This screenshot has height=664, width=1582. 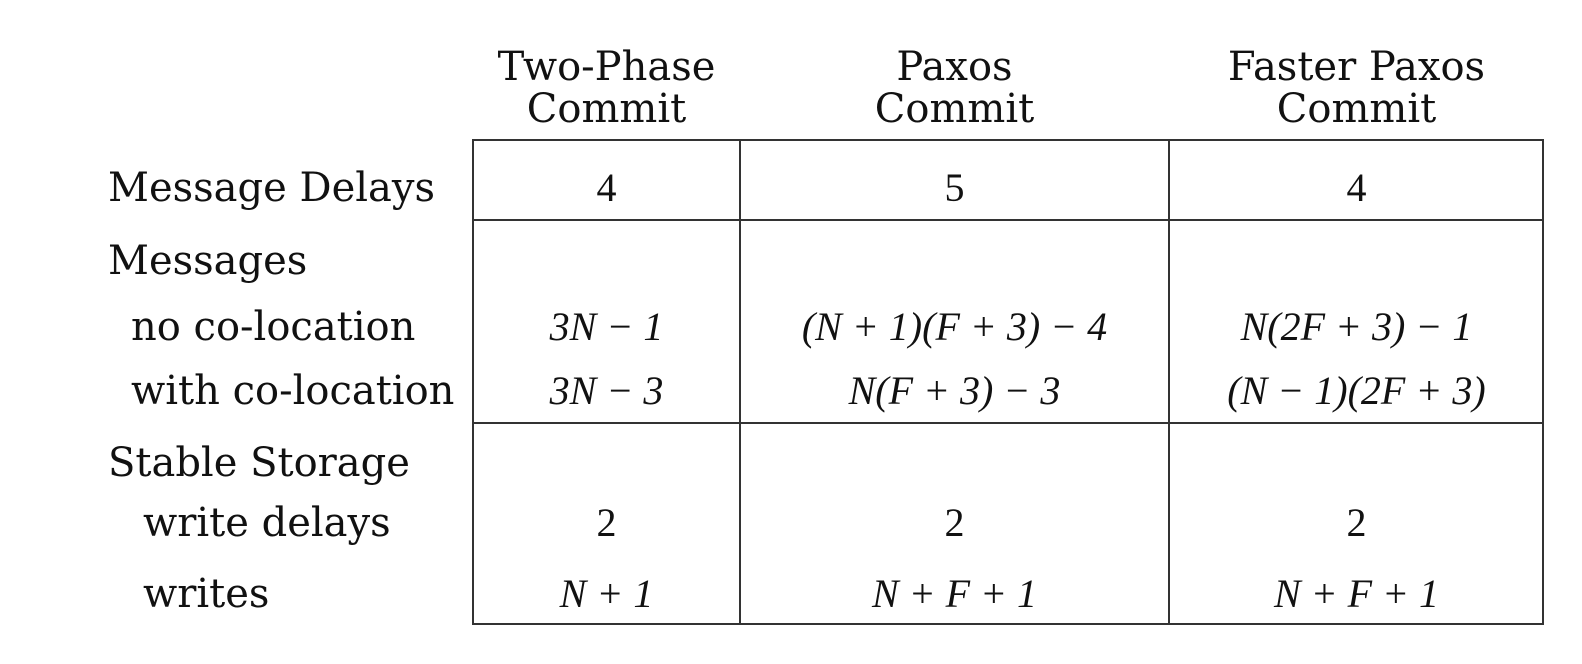 I want to click on cell-with-colocation: N(F + 3) − 3, so click(x=954, y=390).